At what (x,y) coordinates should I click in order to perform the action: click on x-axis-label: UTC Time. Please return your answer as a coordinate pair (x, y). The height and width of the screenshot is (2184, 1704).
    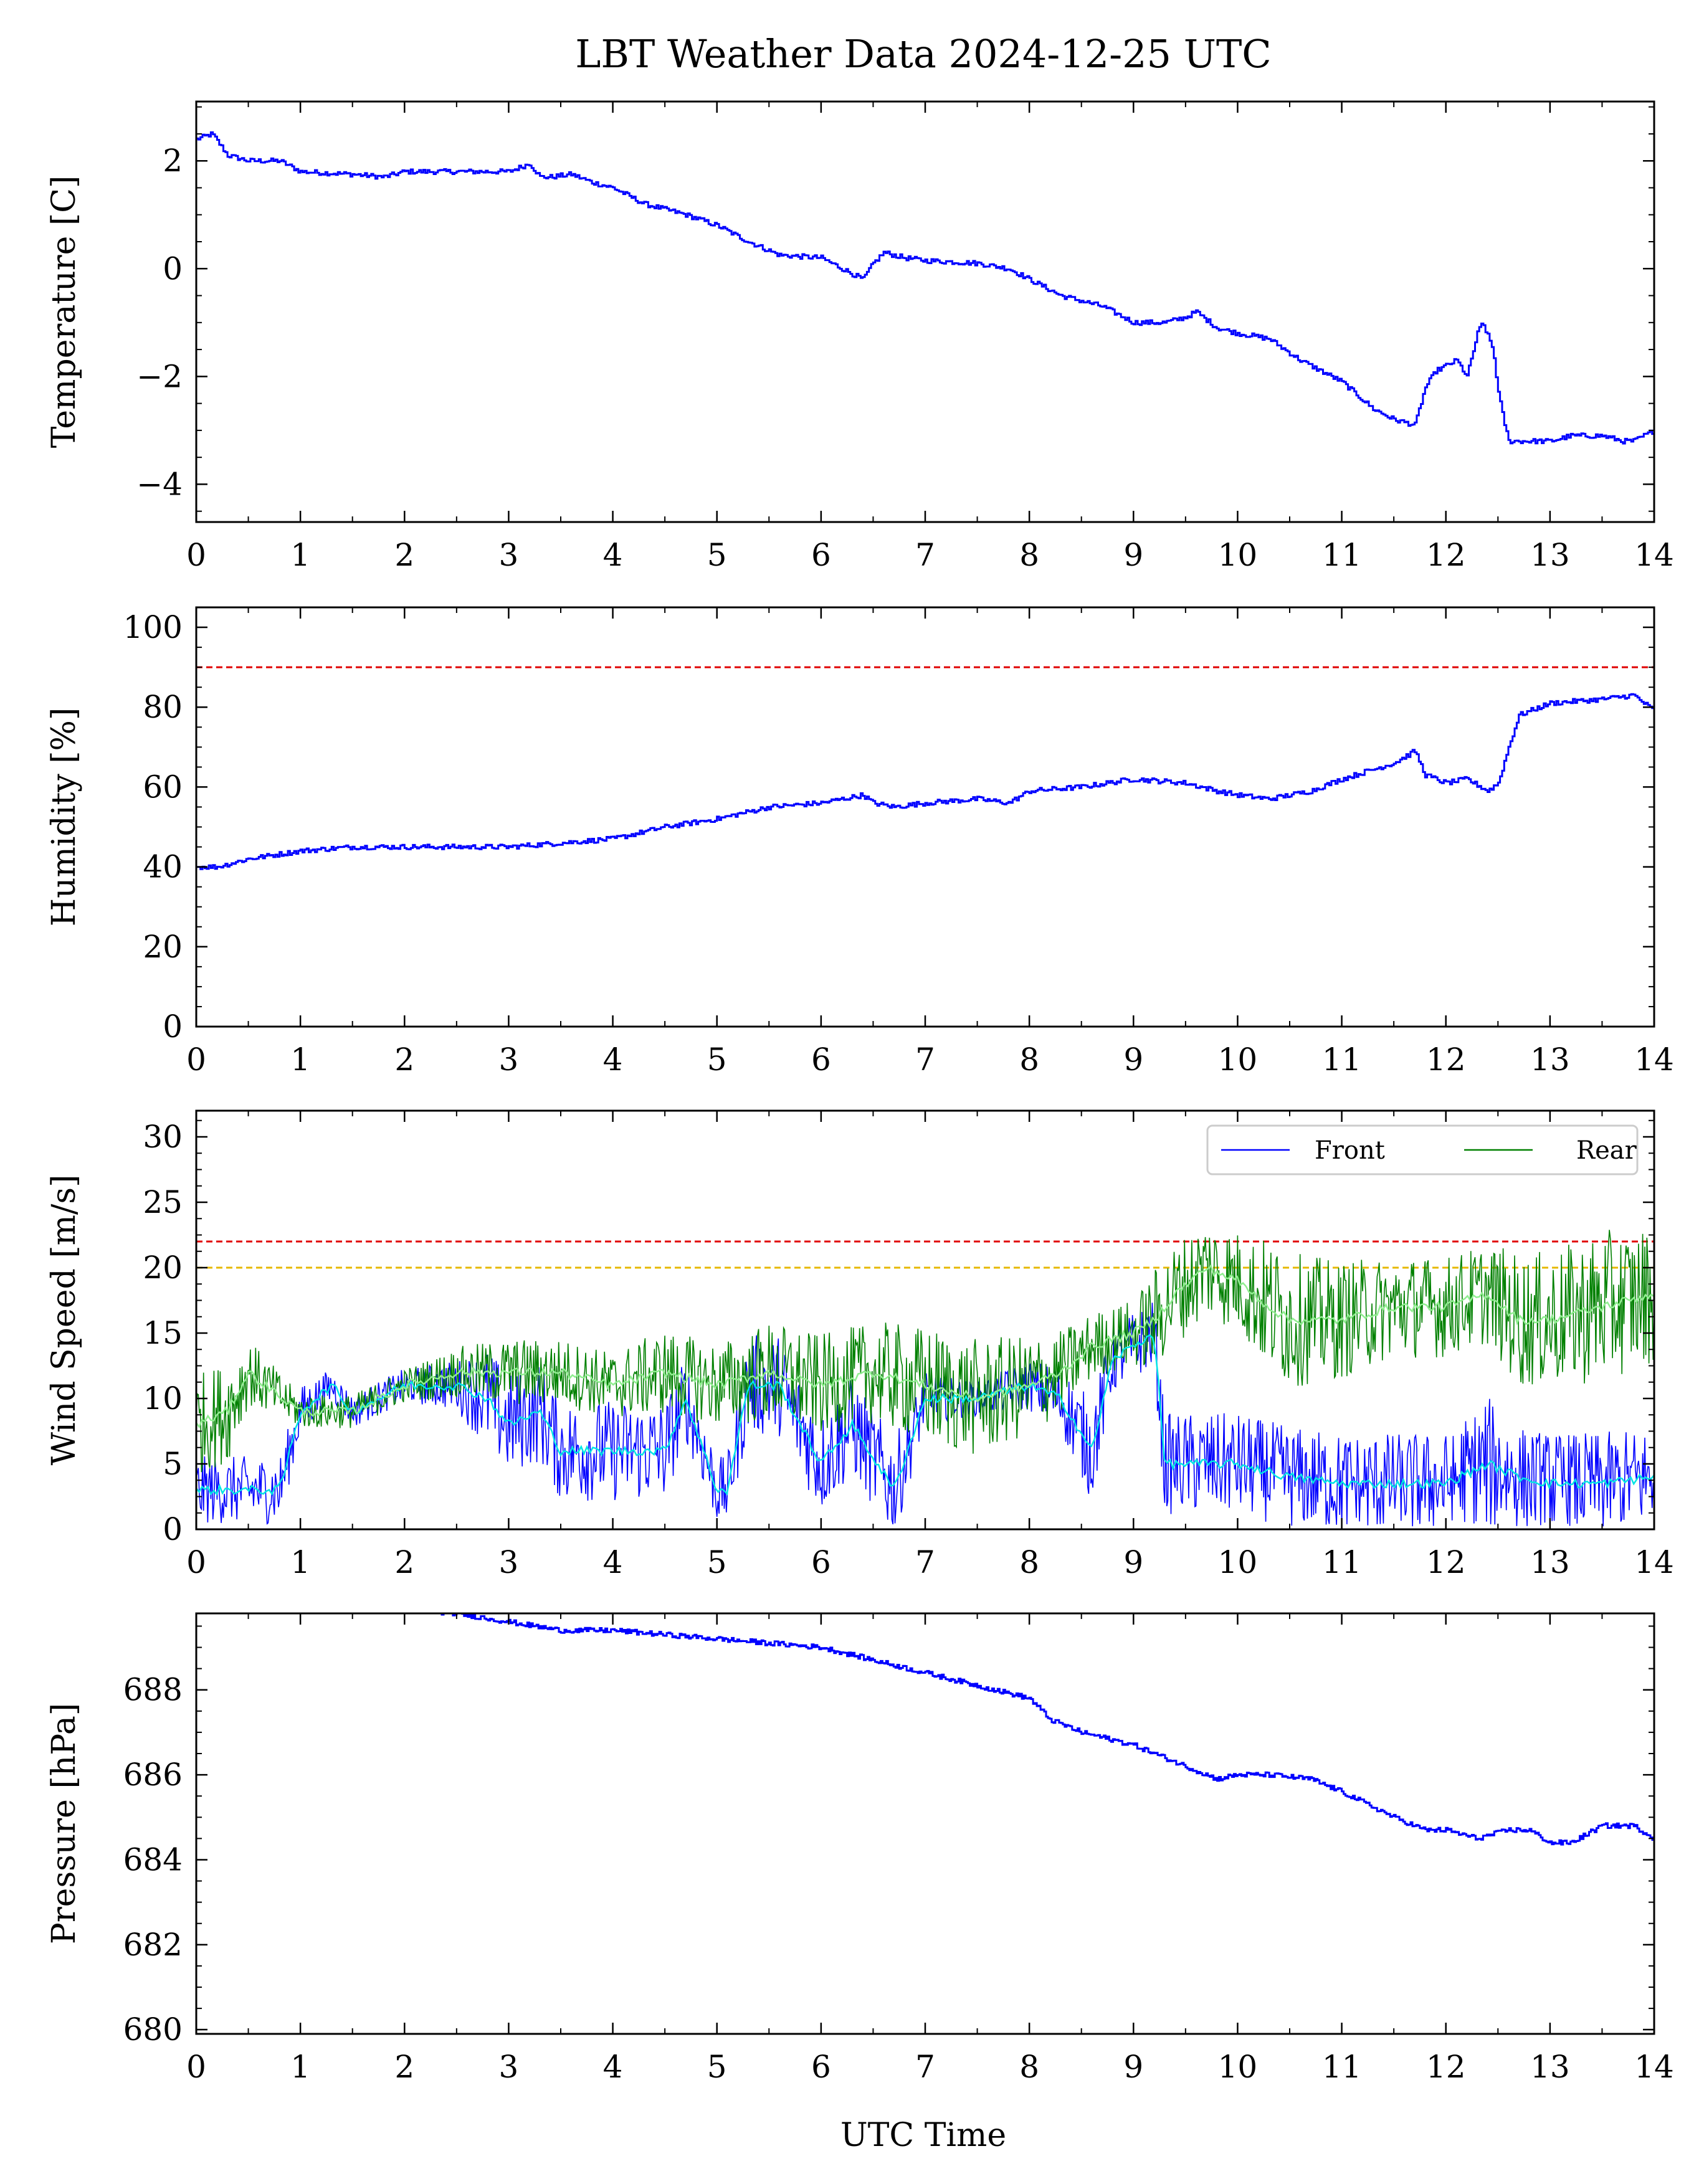
    Looking at the image, I should click on (923, 2135).